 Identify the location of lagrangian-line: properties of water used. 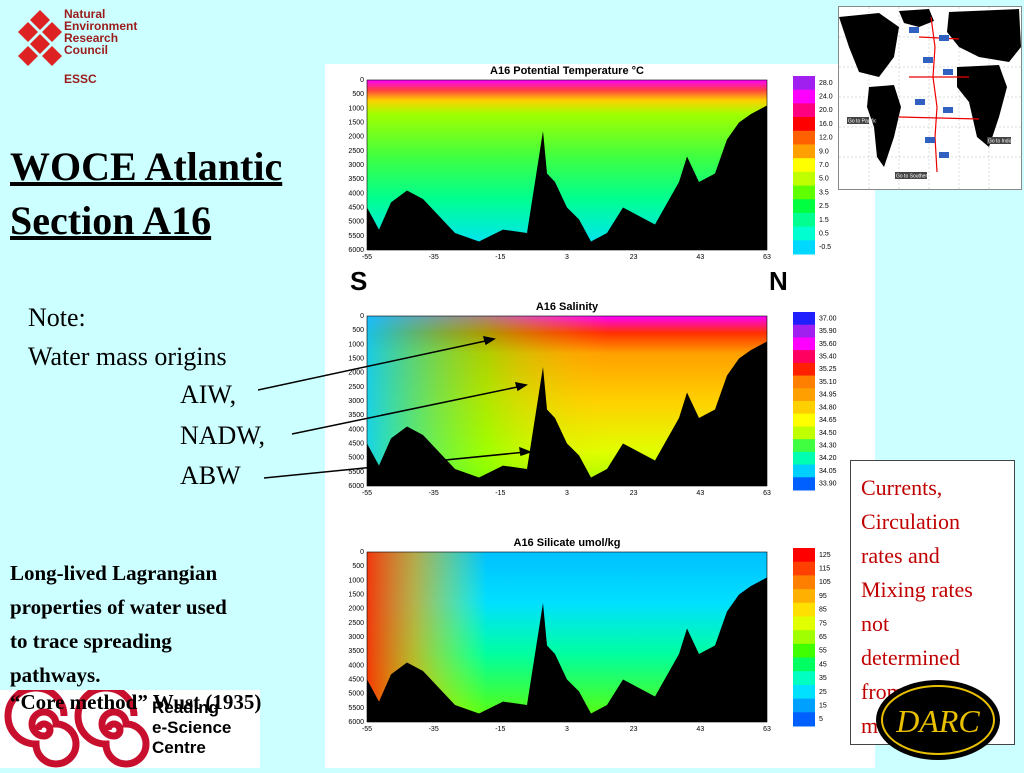
(118, 607).